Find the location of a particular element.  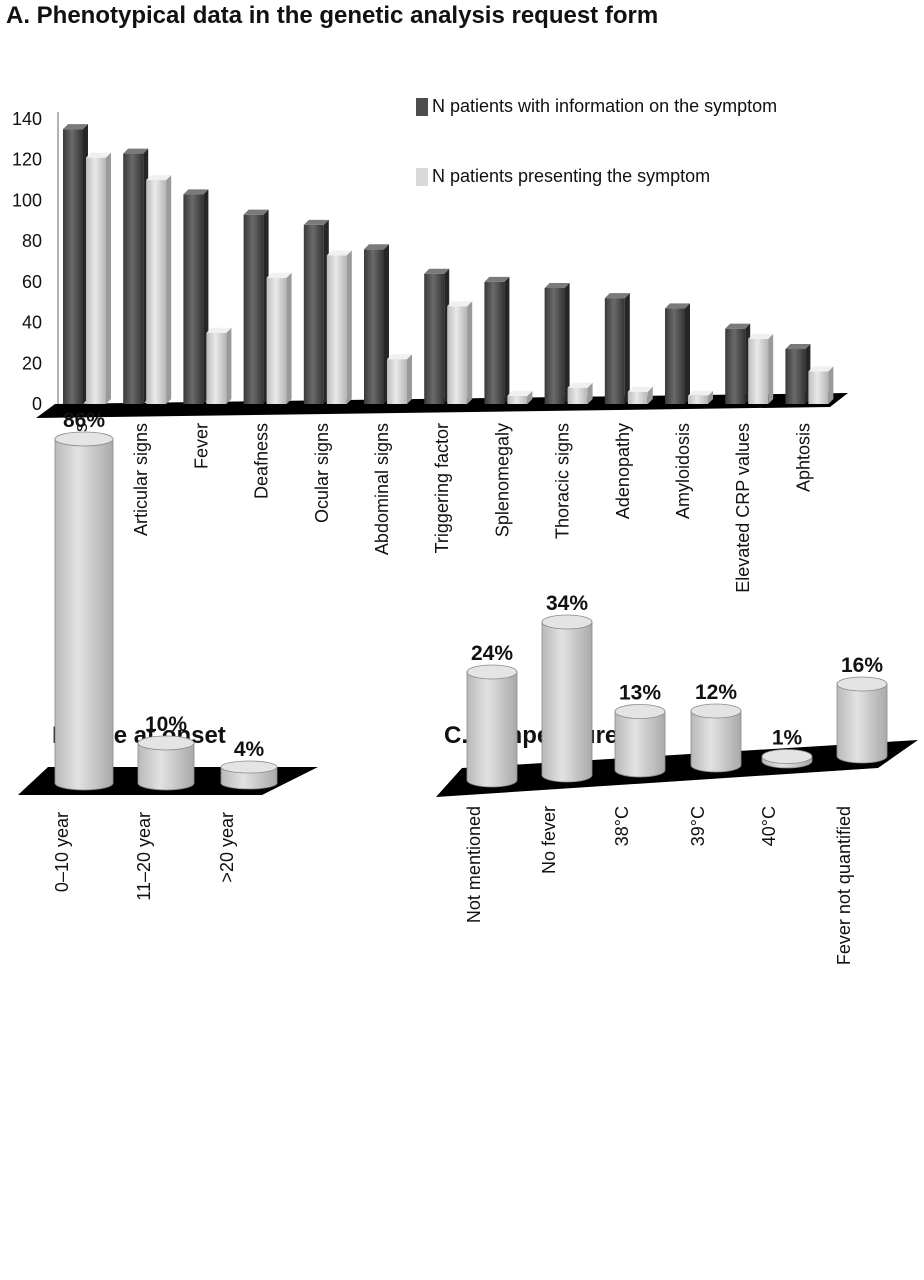

chart-a-category-label: Thoracic signs is located at coordinates (563, 481).